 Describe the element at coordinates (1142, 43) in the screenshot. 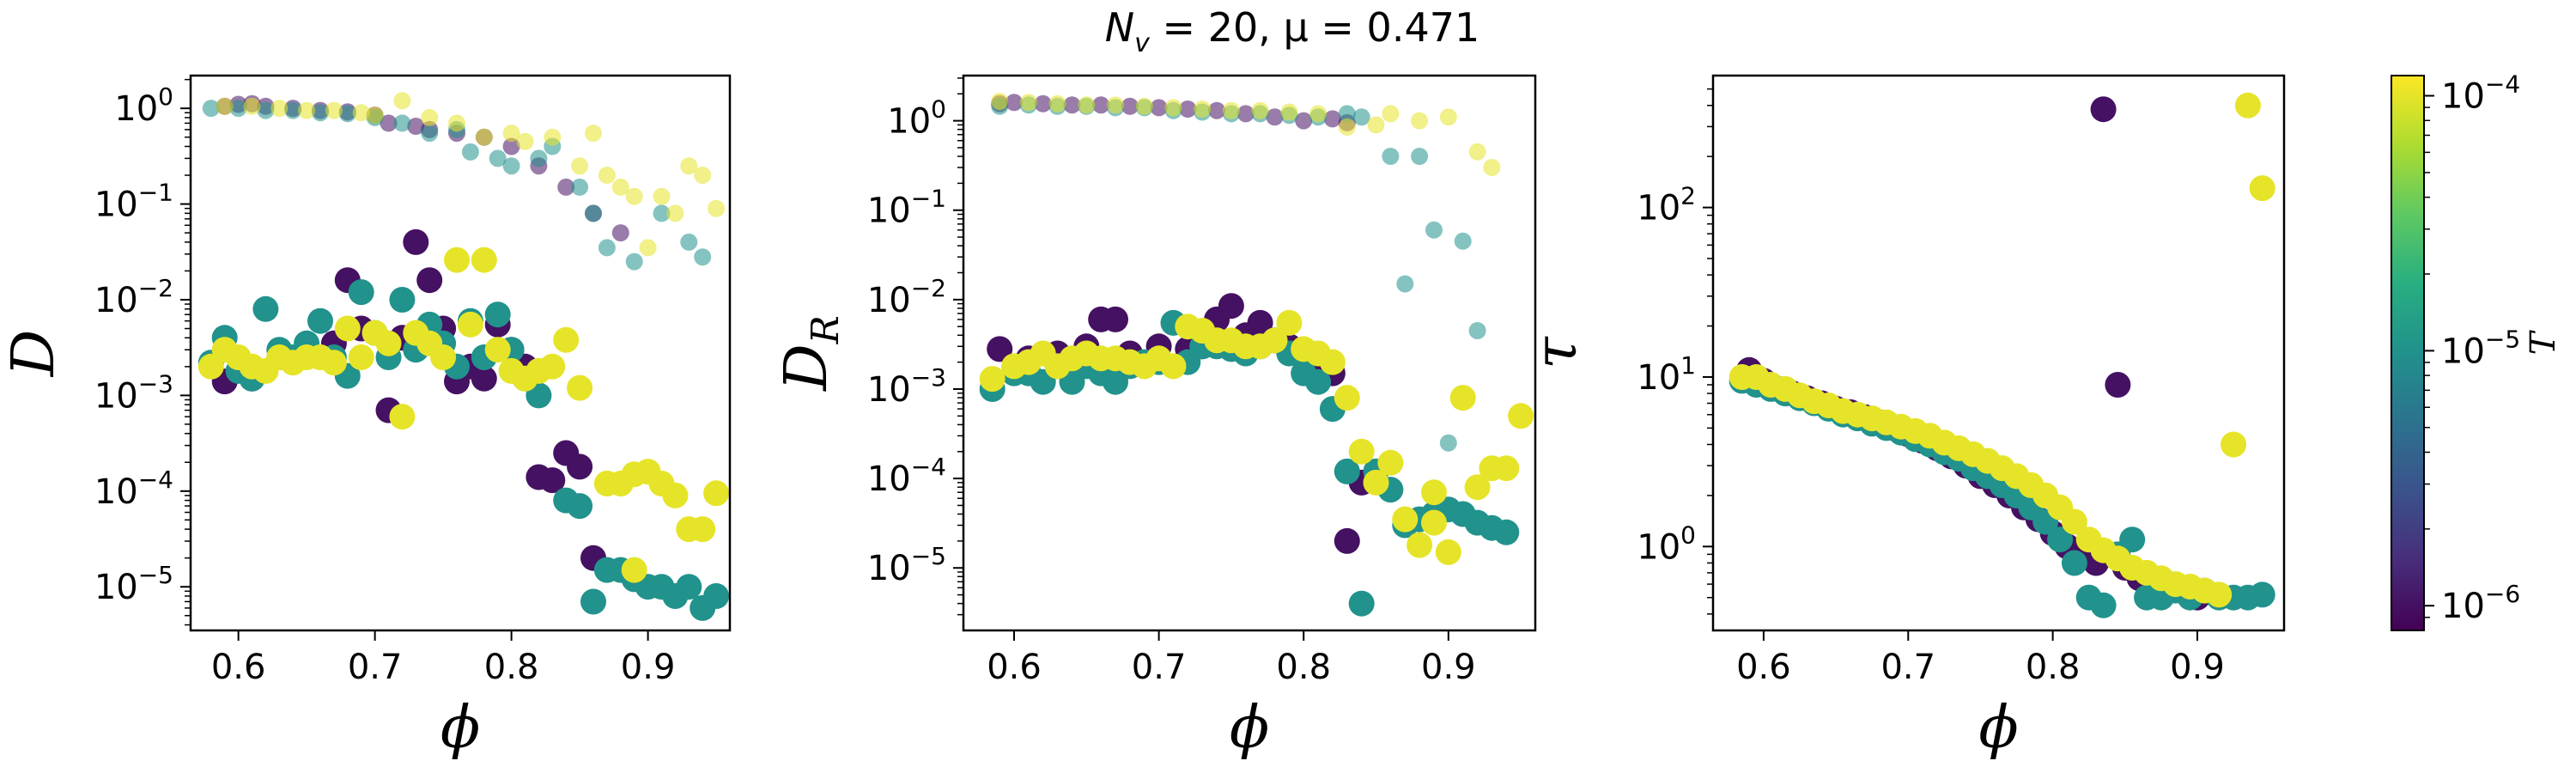

I see `title-subscript: v` at that location.